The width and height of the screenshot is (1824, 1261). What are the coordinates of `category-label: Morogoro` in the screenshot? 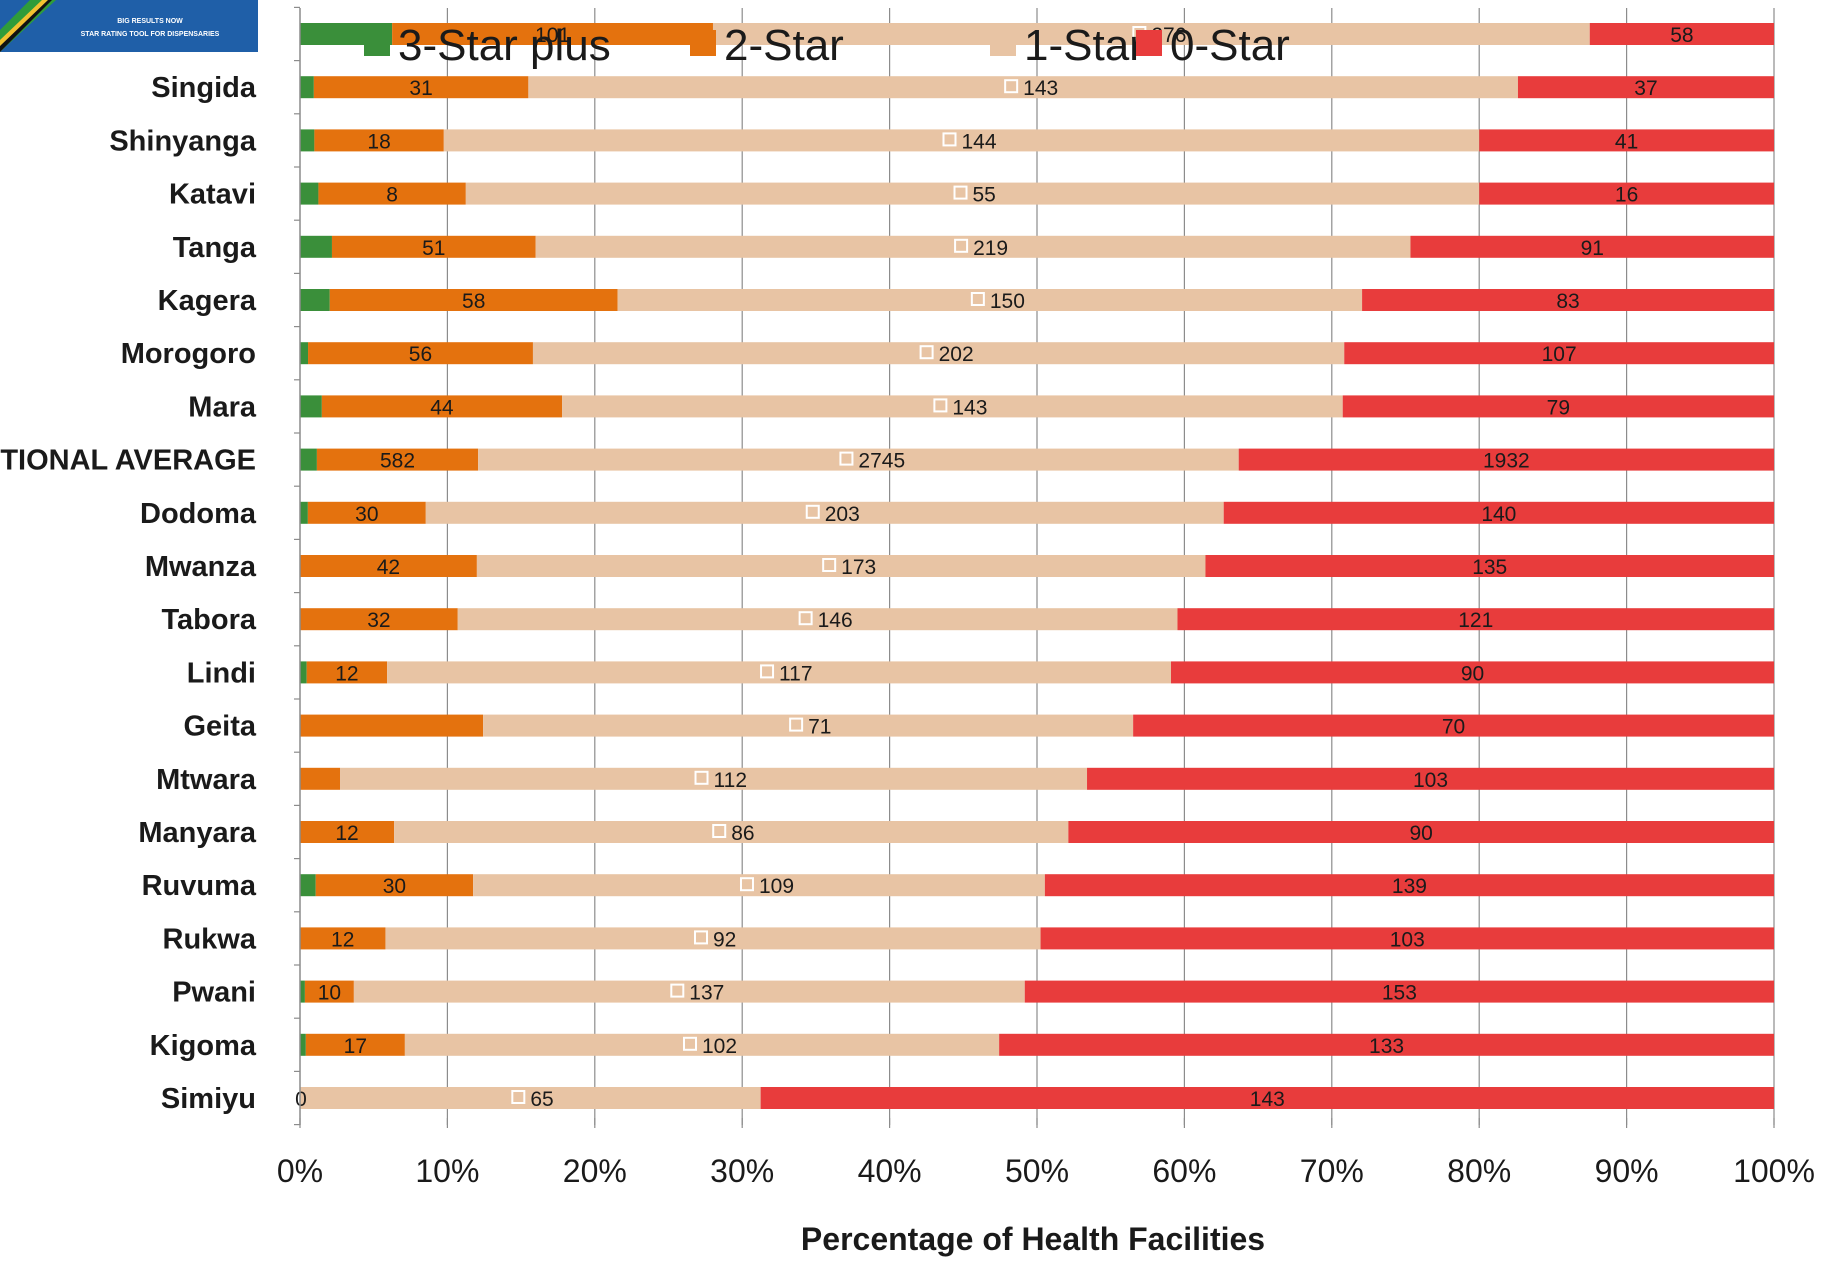 It's located at (188, 354).